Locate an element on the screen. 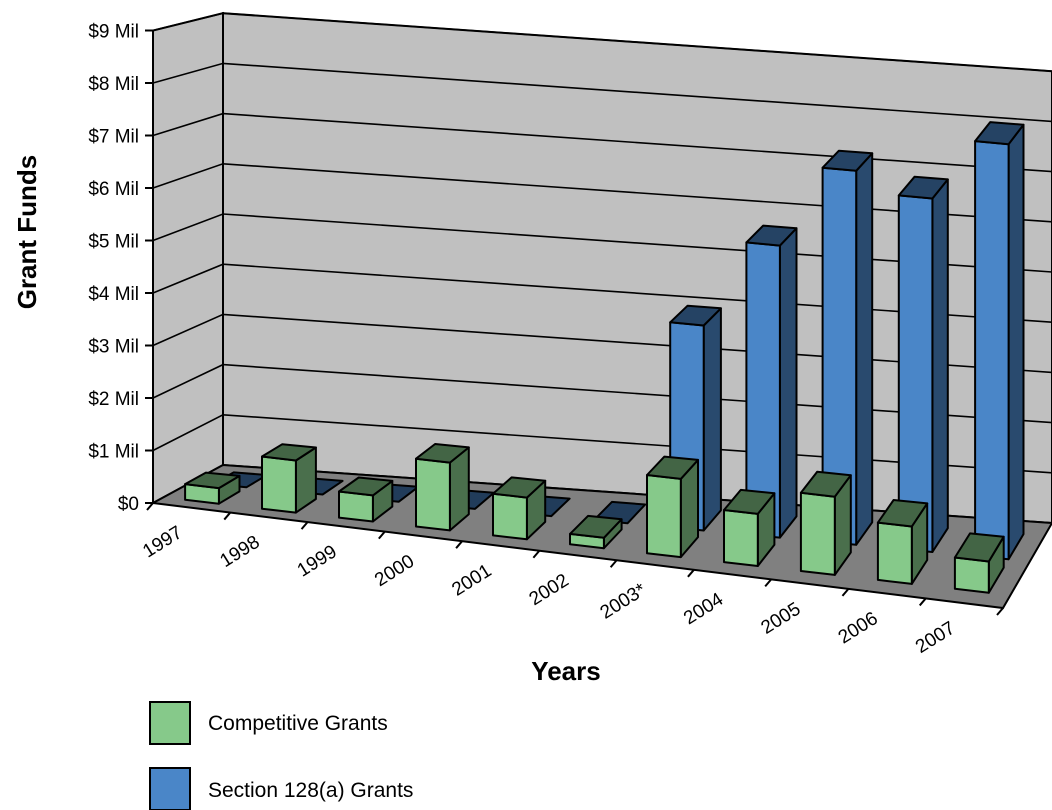 This screenshot has width=1052, height=810. legend-label-section-128a-grants: Section 128(a) Grants is located at coordinates (310, 790).